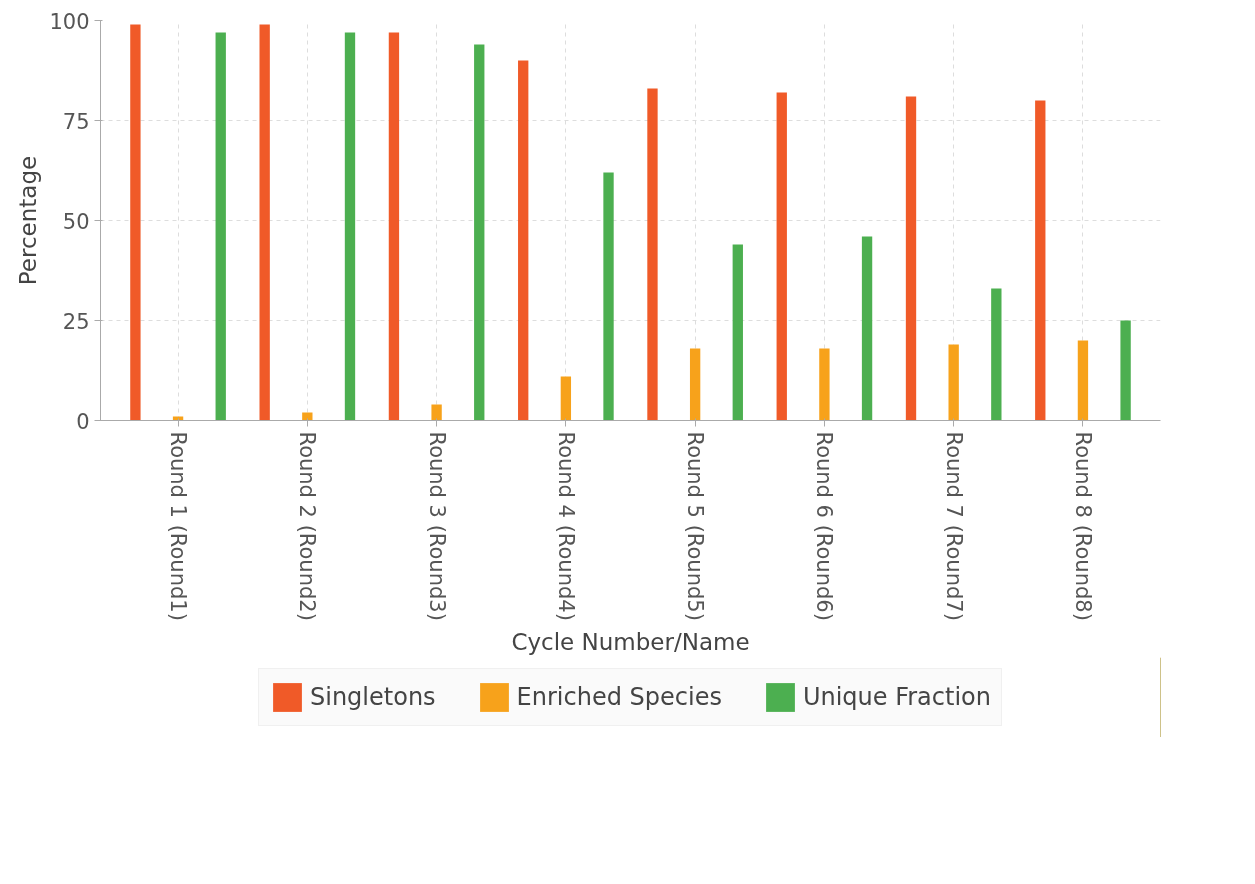 The image size is (1255, 884). What do you see at coordinates (896, 697) in the screenshot?
I see `legend-label: Unique Fraction` at bounding box center [896, 697].